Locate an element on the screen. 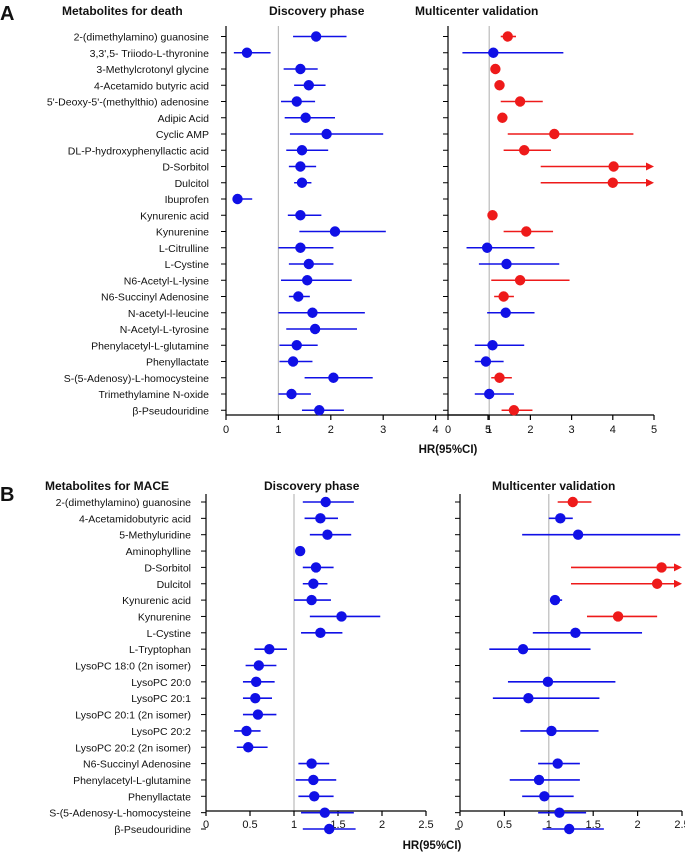 The image size is (685, 856). row-label: N6-Succinyl Adenosine is located at coordinates (155, 298).